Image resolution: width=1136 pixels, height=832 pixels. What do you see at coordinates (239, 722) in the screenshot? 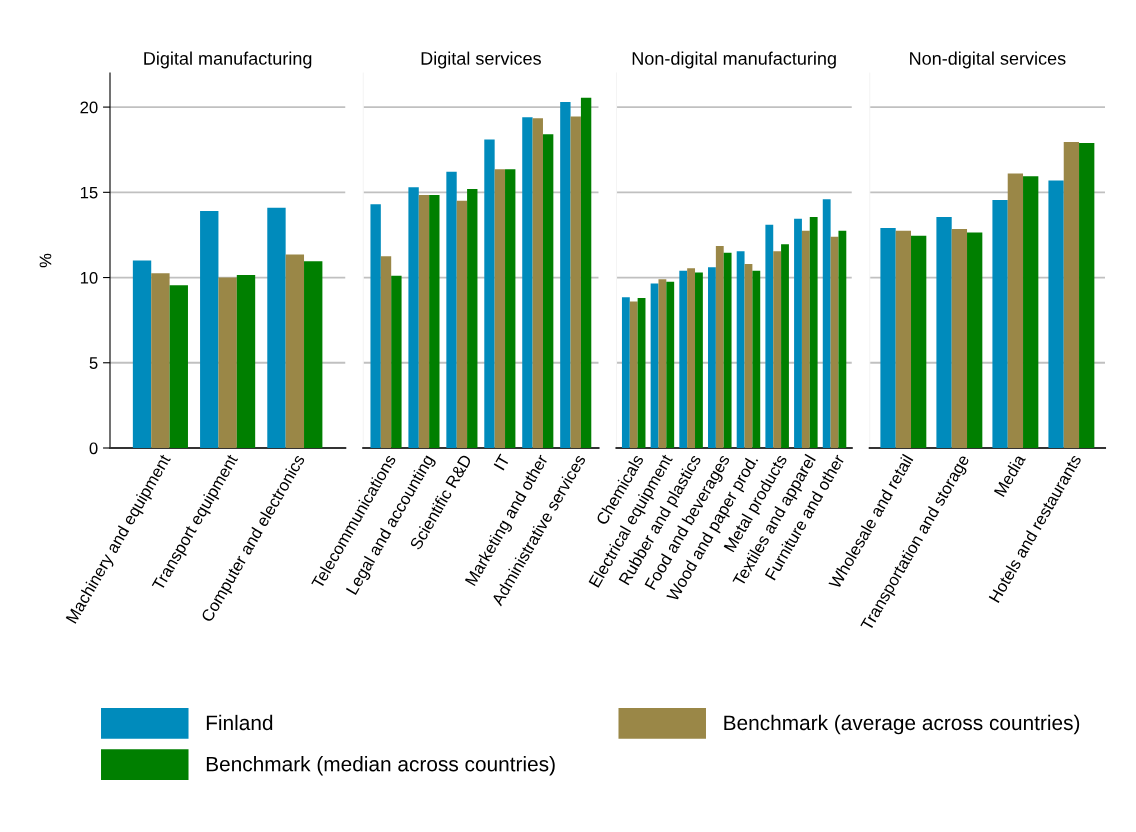
I see `legend-label: Finland` at bounding box center [239, 722].